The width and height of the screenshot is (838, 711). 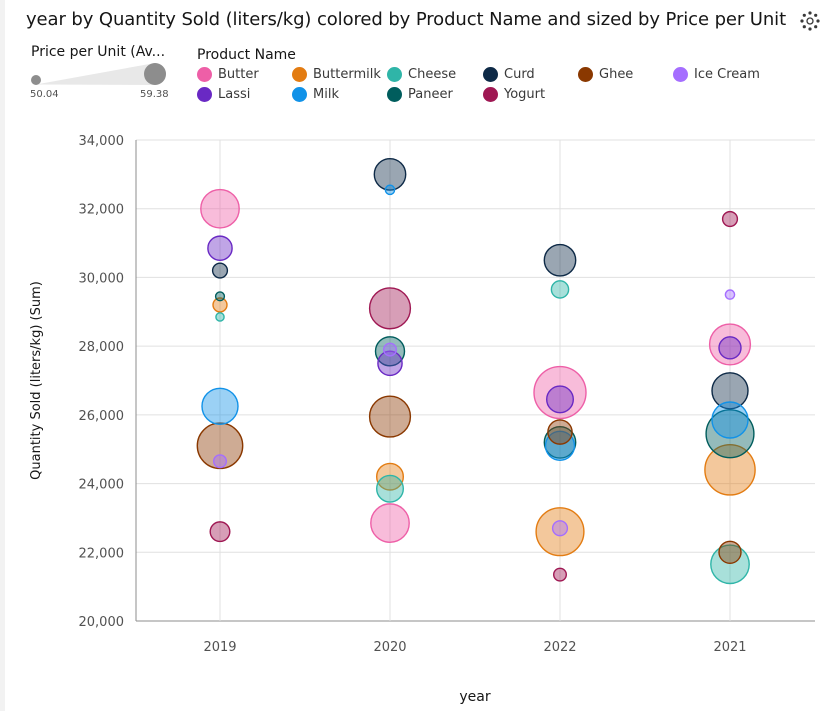 What do you see at coordinates (390, 488) in the screenshot?
I see `data-point-cheese-2020` at bounding box center [390, 488].